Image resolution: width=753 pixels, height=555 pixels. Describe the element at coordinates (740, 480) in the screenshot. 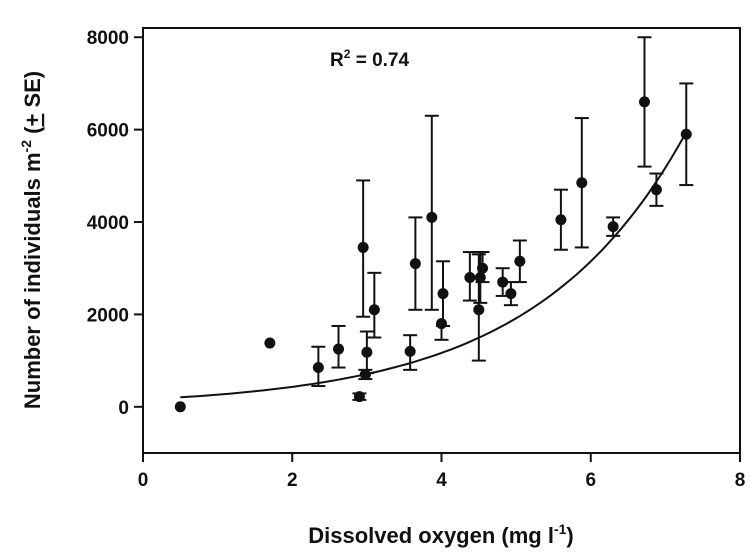

I see `x-tick-label-4: 8` at that location.